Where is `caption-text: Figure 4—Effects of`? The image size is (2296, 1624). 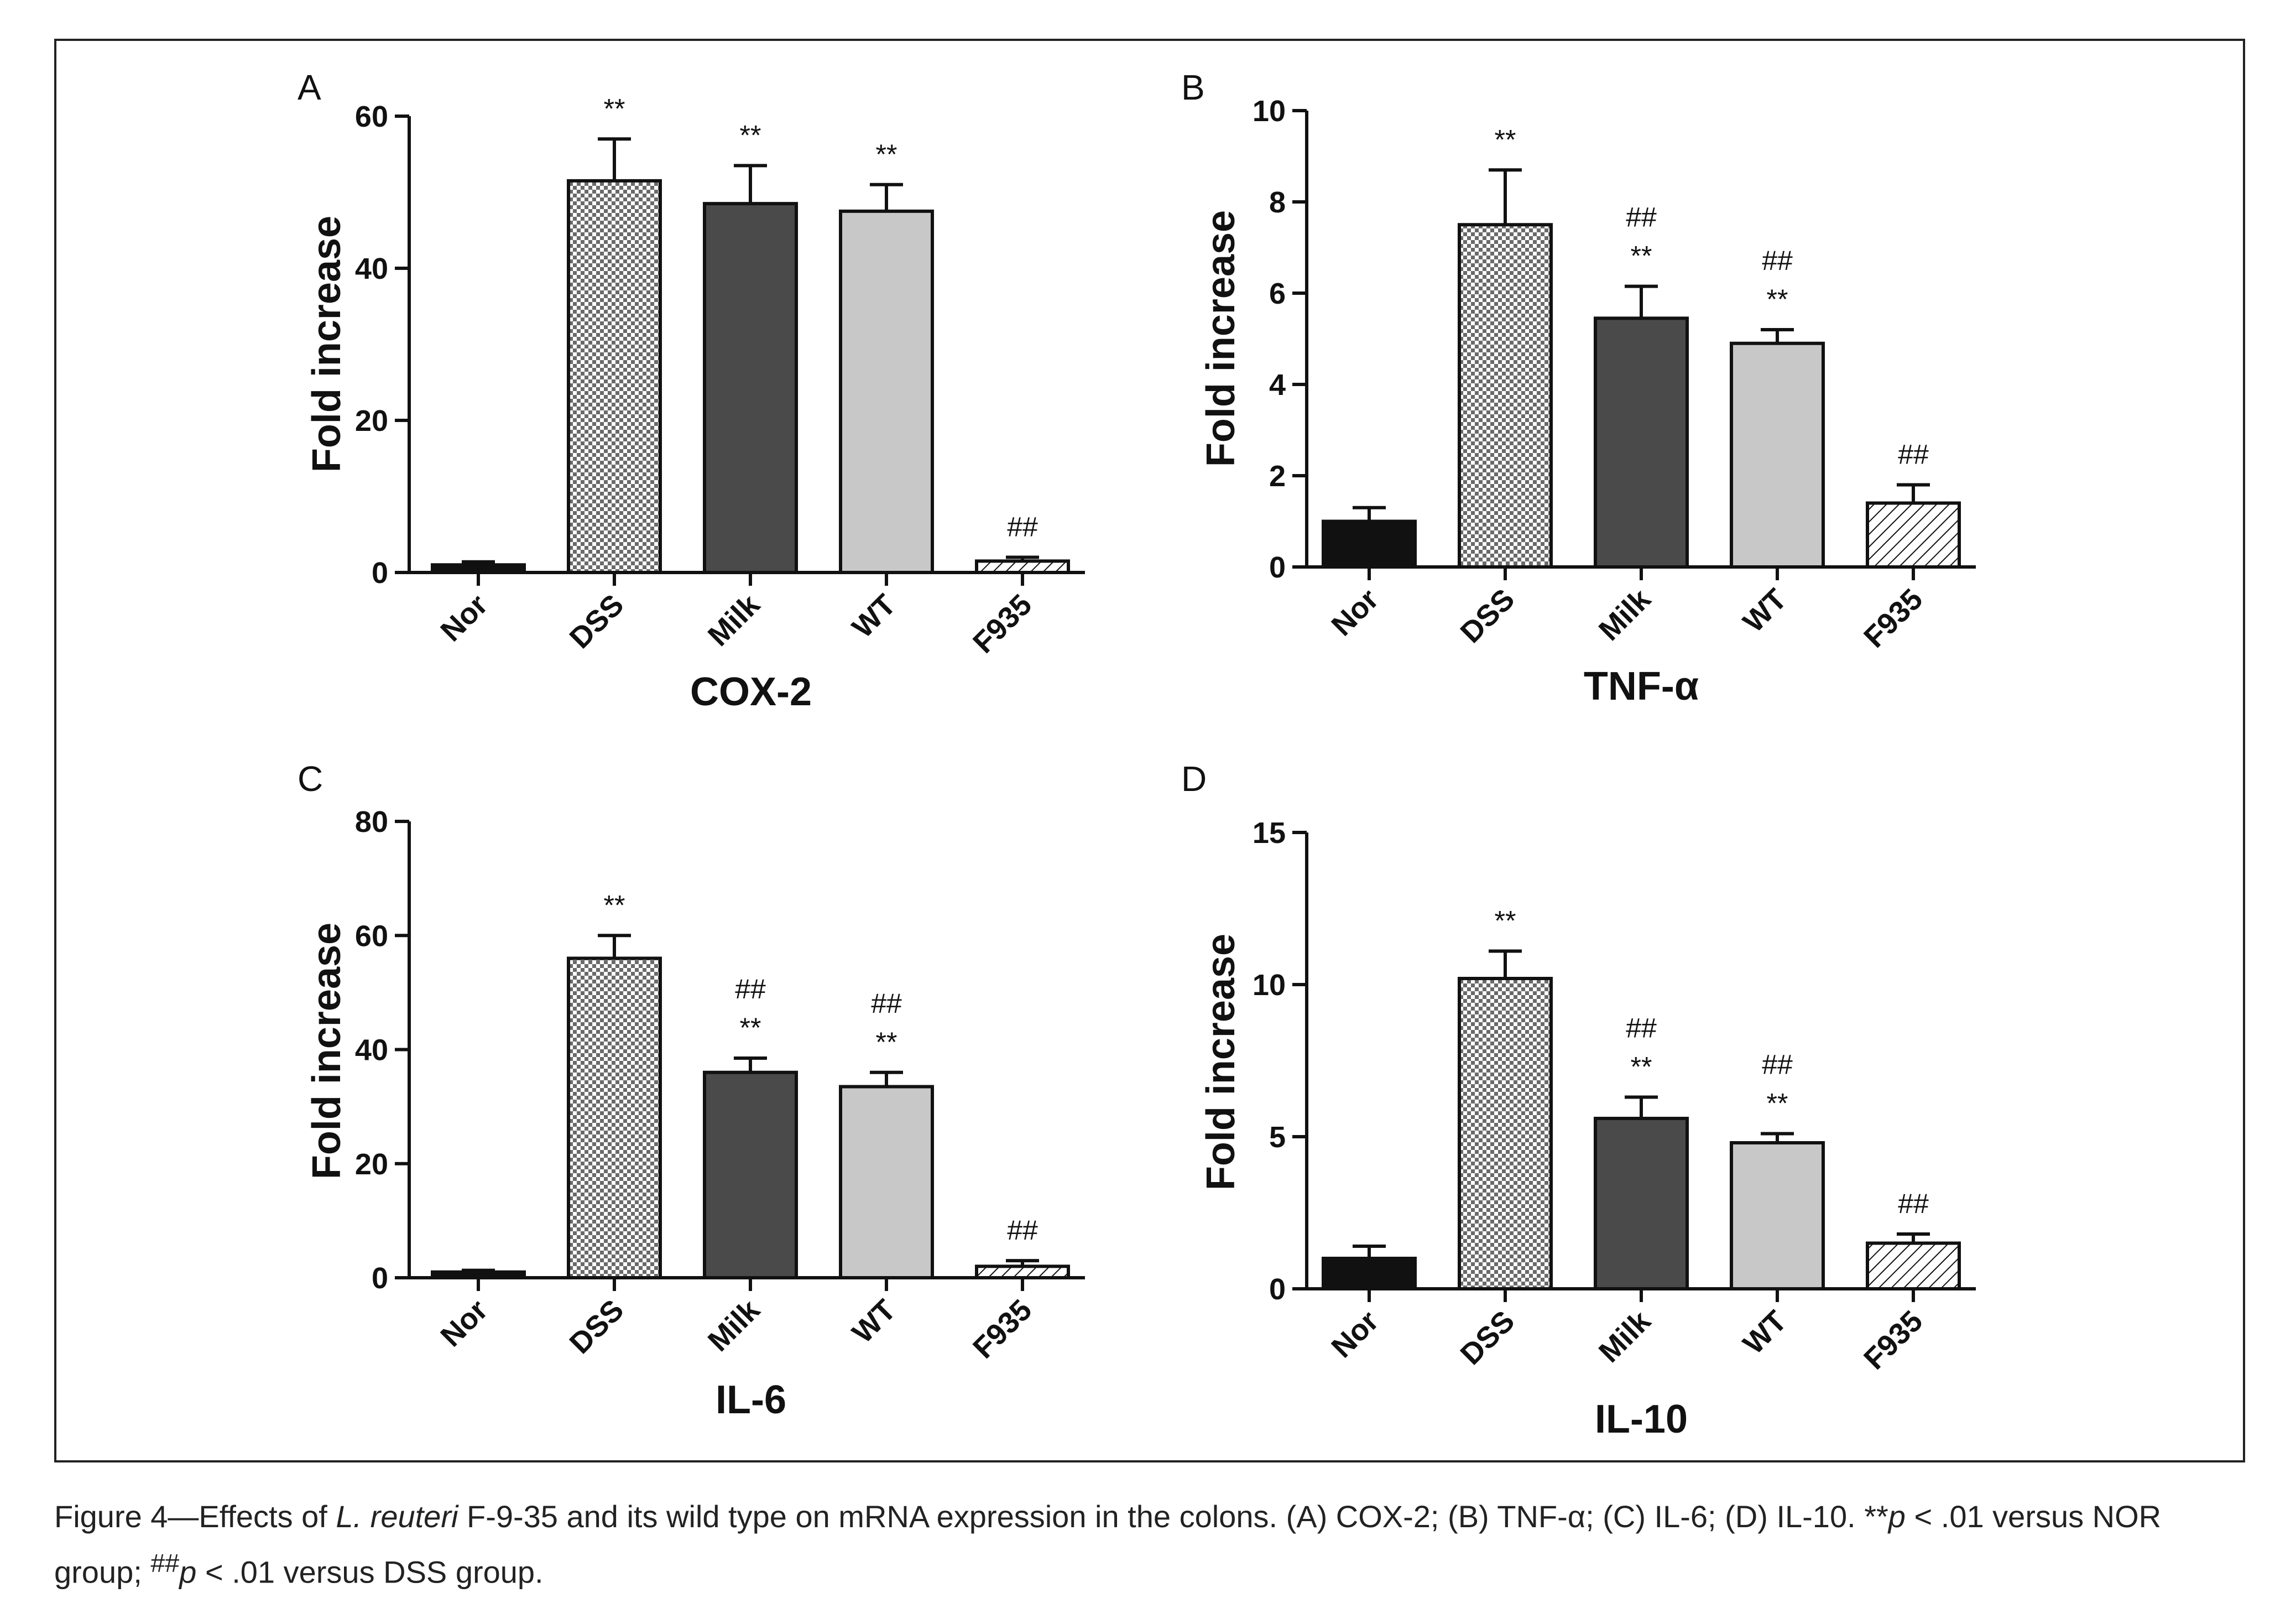 caption-text: Figure 4—Effects of is located at coordinates (195, 1516).